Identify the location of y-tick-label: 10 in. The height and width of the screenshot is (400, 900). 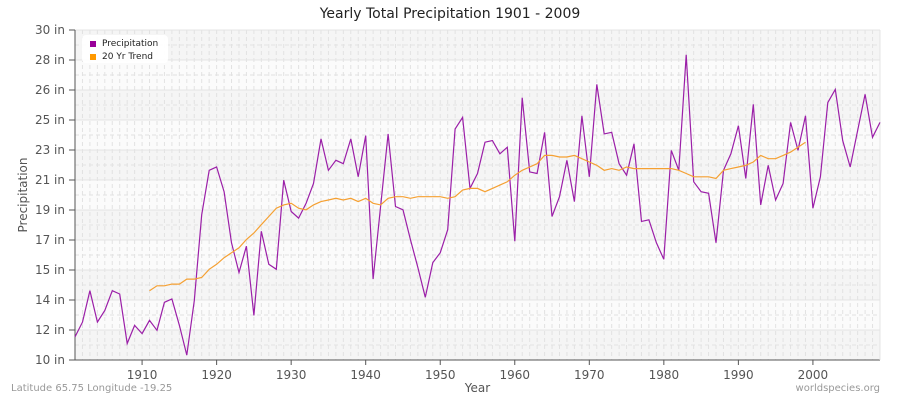
(50, 360).